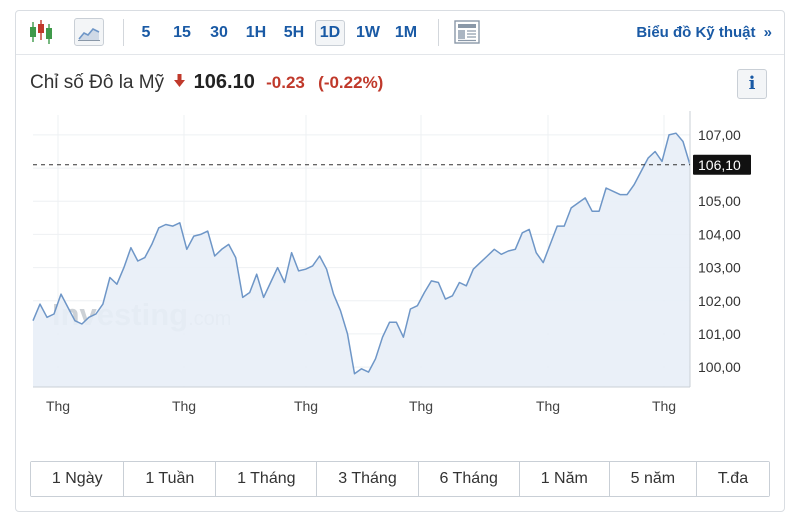  Describe the element at coordinates (752, 84) in the screenshot. I see `info-button: i` at that location.